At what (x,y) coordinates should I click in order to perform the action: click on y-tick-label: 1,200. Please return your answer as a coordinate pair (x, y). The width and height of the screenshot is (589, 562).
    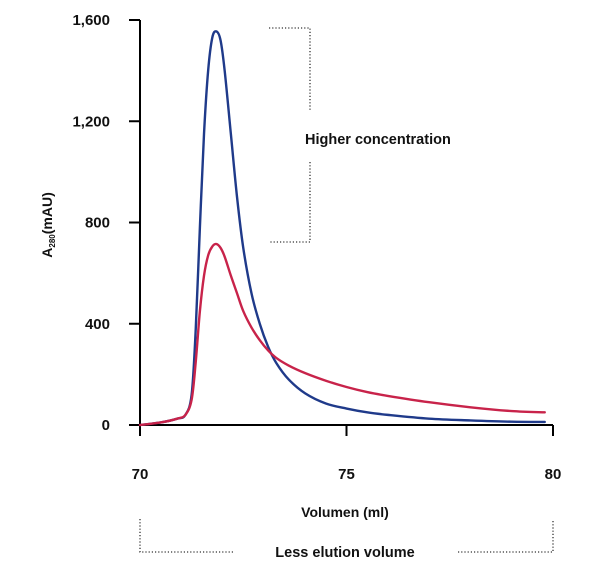
    Looking at the image, I should click on (91, 121).